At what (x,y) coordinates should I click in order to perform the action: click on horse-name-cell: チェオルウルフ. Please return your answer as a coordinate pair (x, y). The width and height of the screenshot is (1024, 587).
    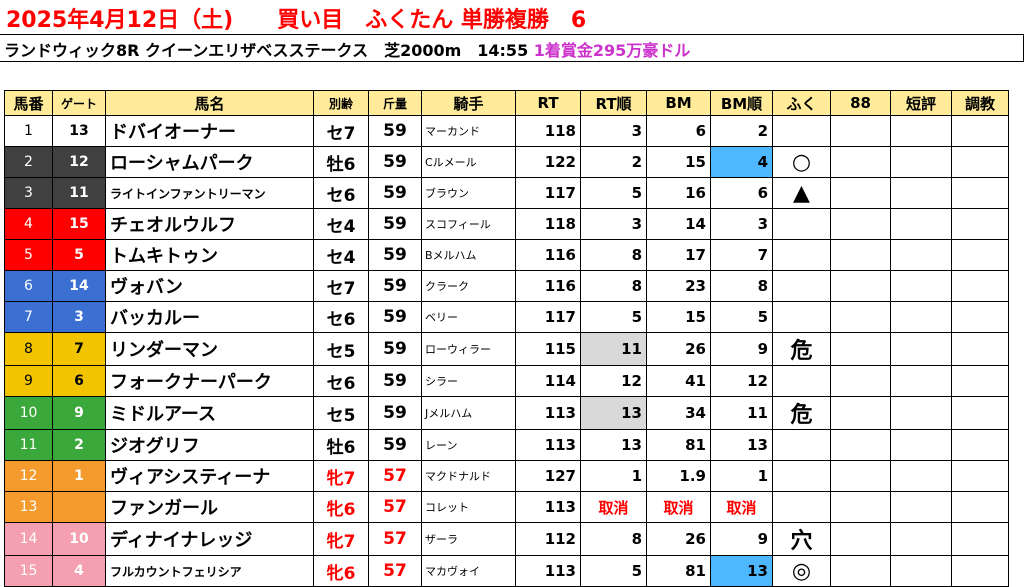
    Looking at the image, I should click on (209, 224).